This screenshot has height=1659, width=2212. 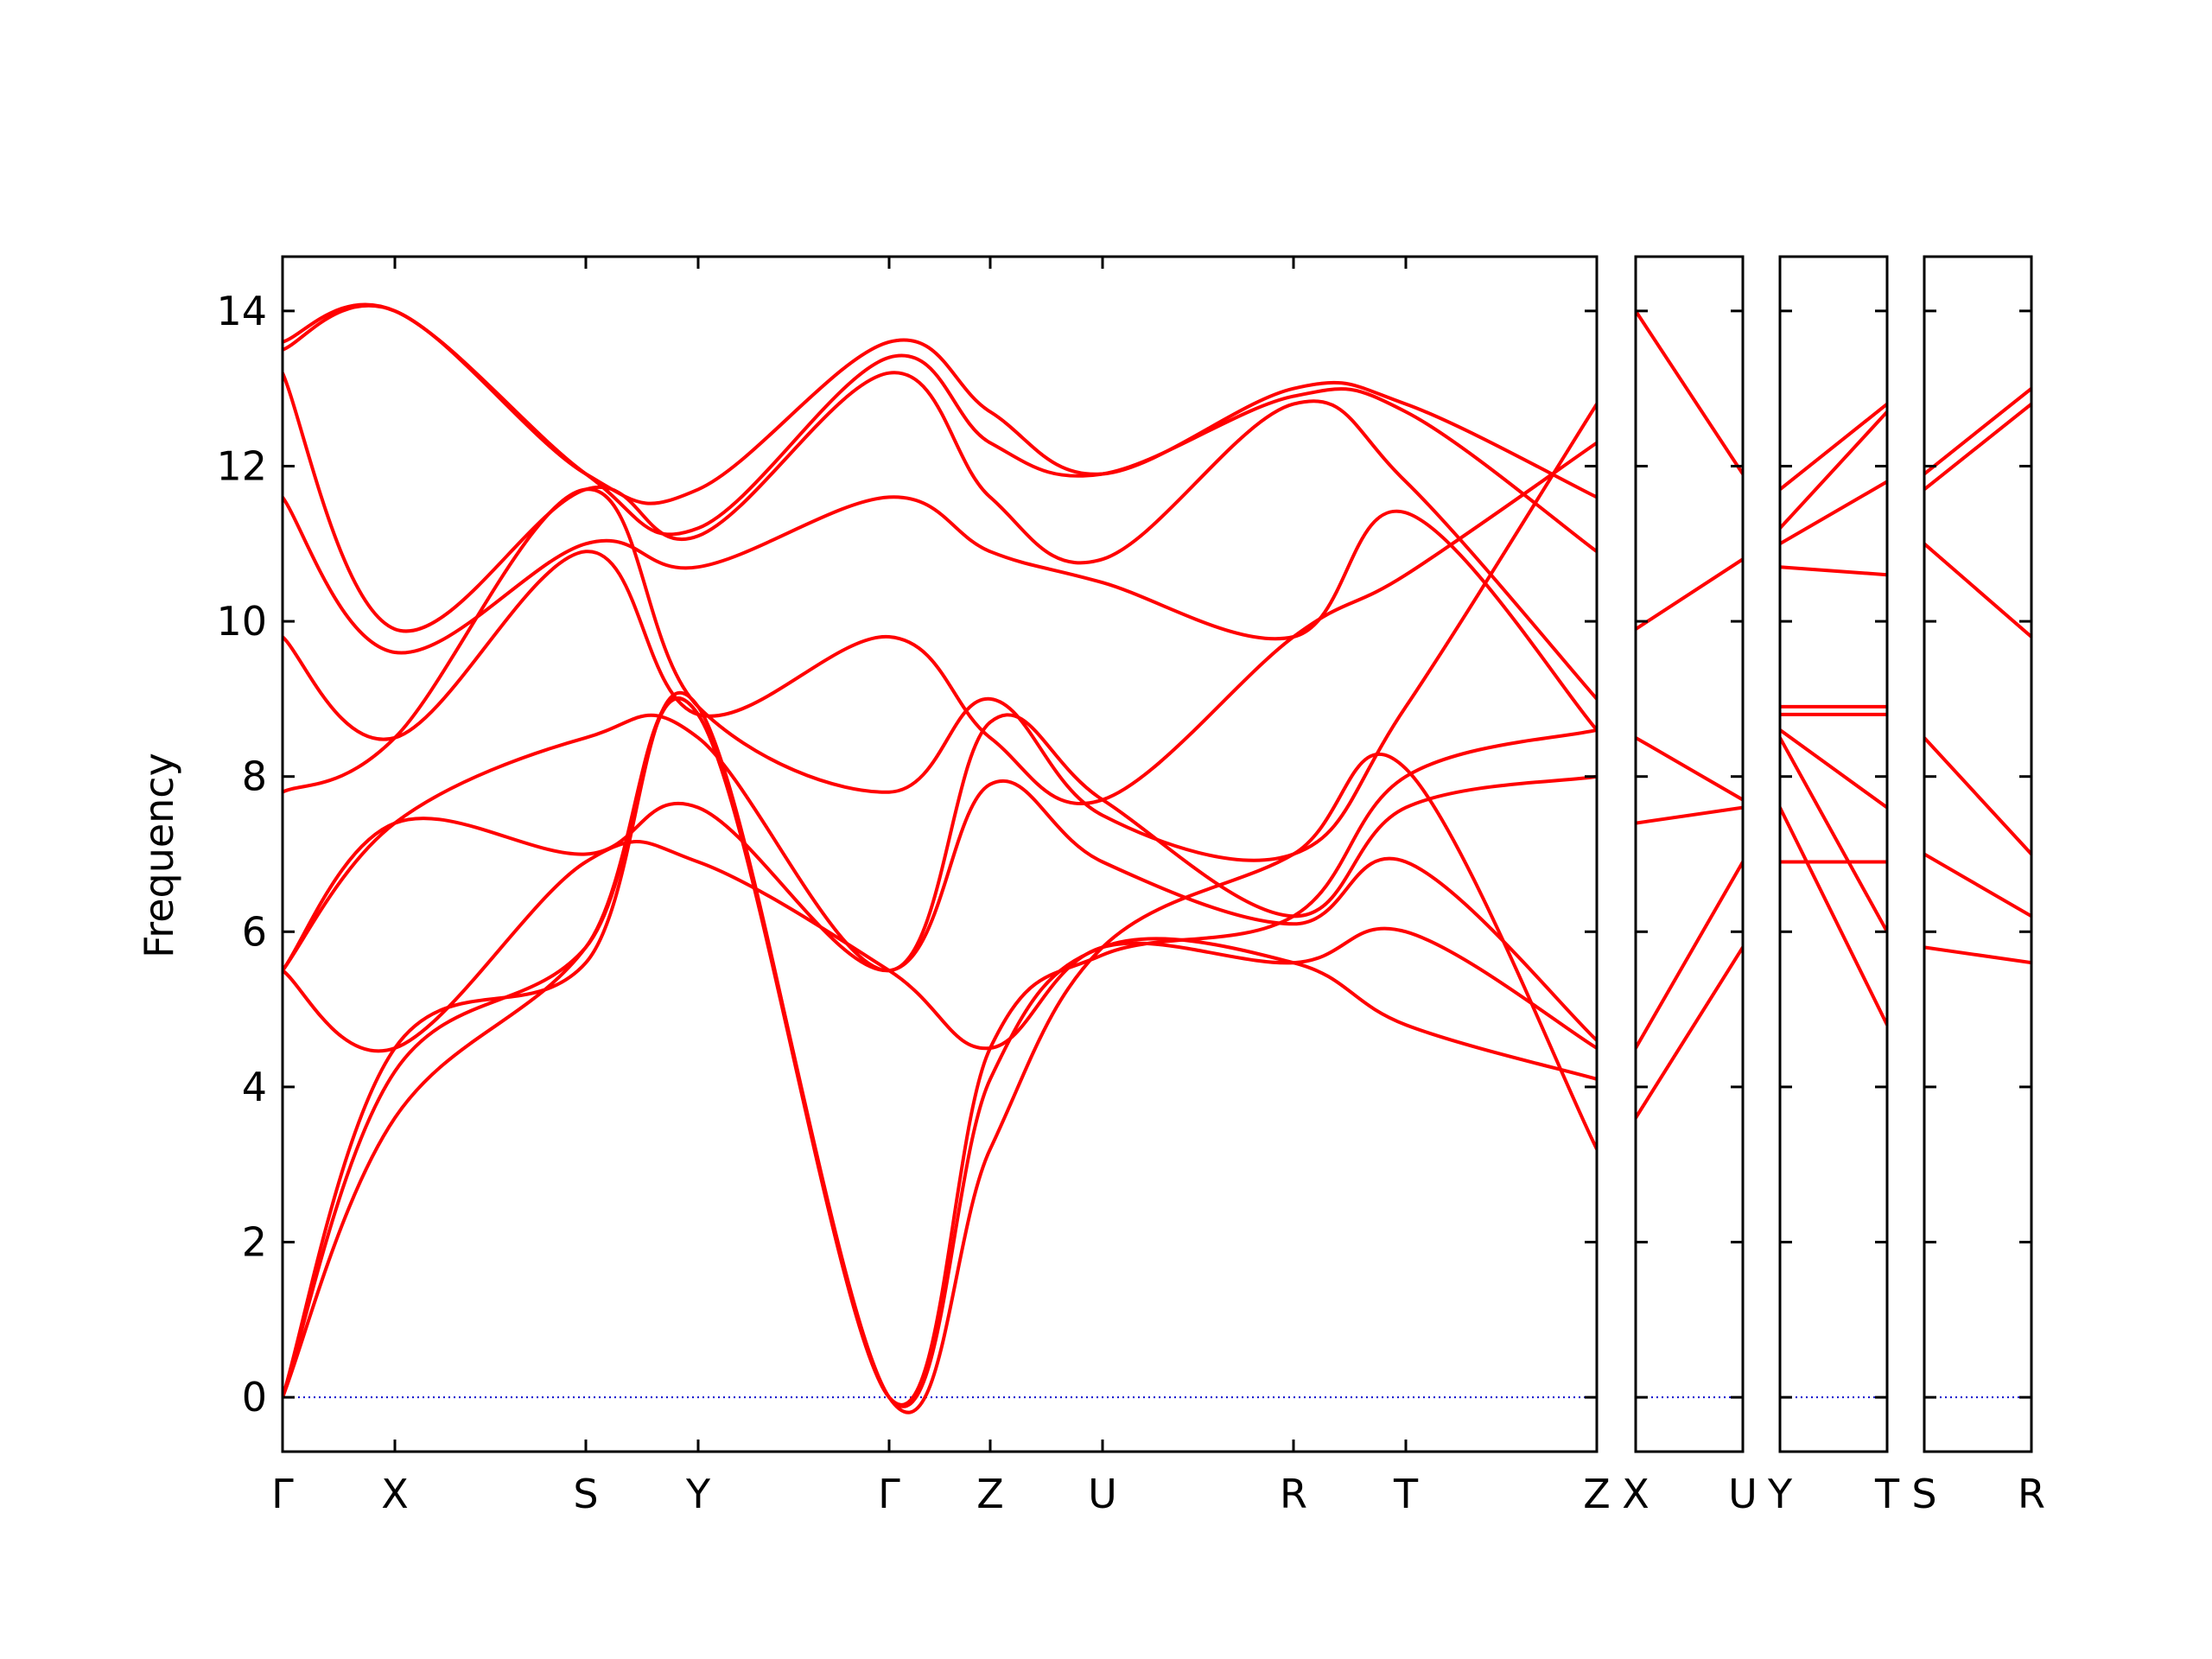 What do you see at coordinates (254, 1242) in the screenshot?
I see `y-tick-label: 2` at bounding box center [254, 1242].